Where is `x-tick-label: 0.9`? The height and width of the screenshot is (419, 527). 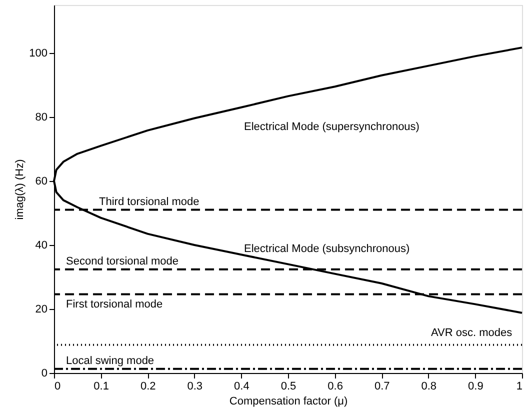 x-tick-label: 0.9 is located at coordinates (476, 386).